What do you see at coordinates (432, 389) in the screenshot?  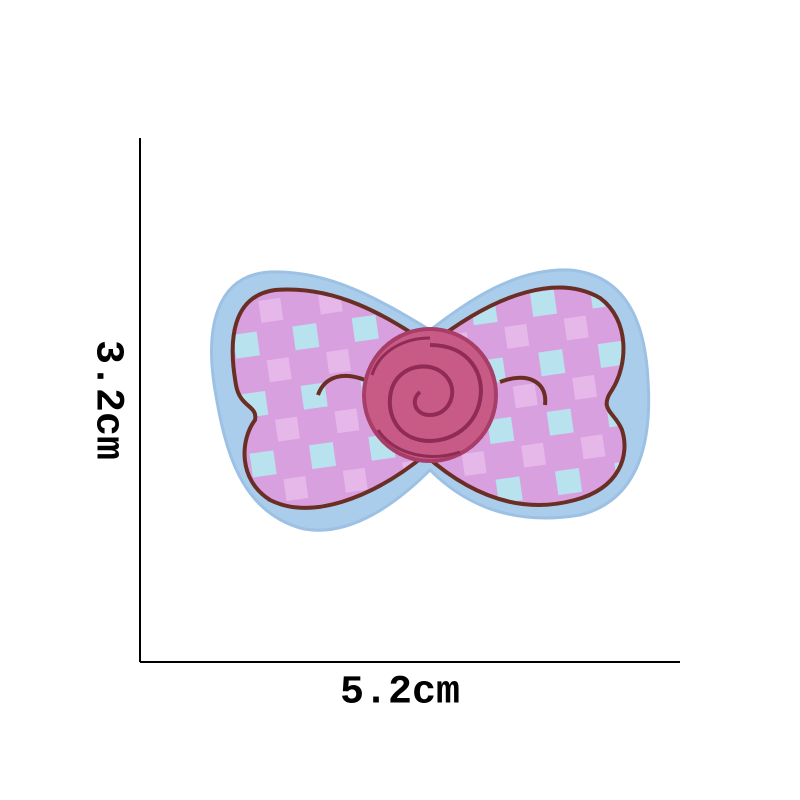 I see `ribbon-curls` at bounding box center [432, 389].